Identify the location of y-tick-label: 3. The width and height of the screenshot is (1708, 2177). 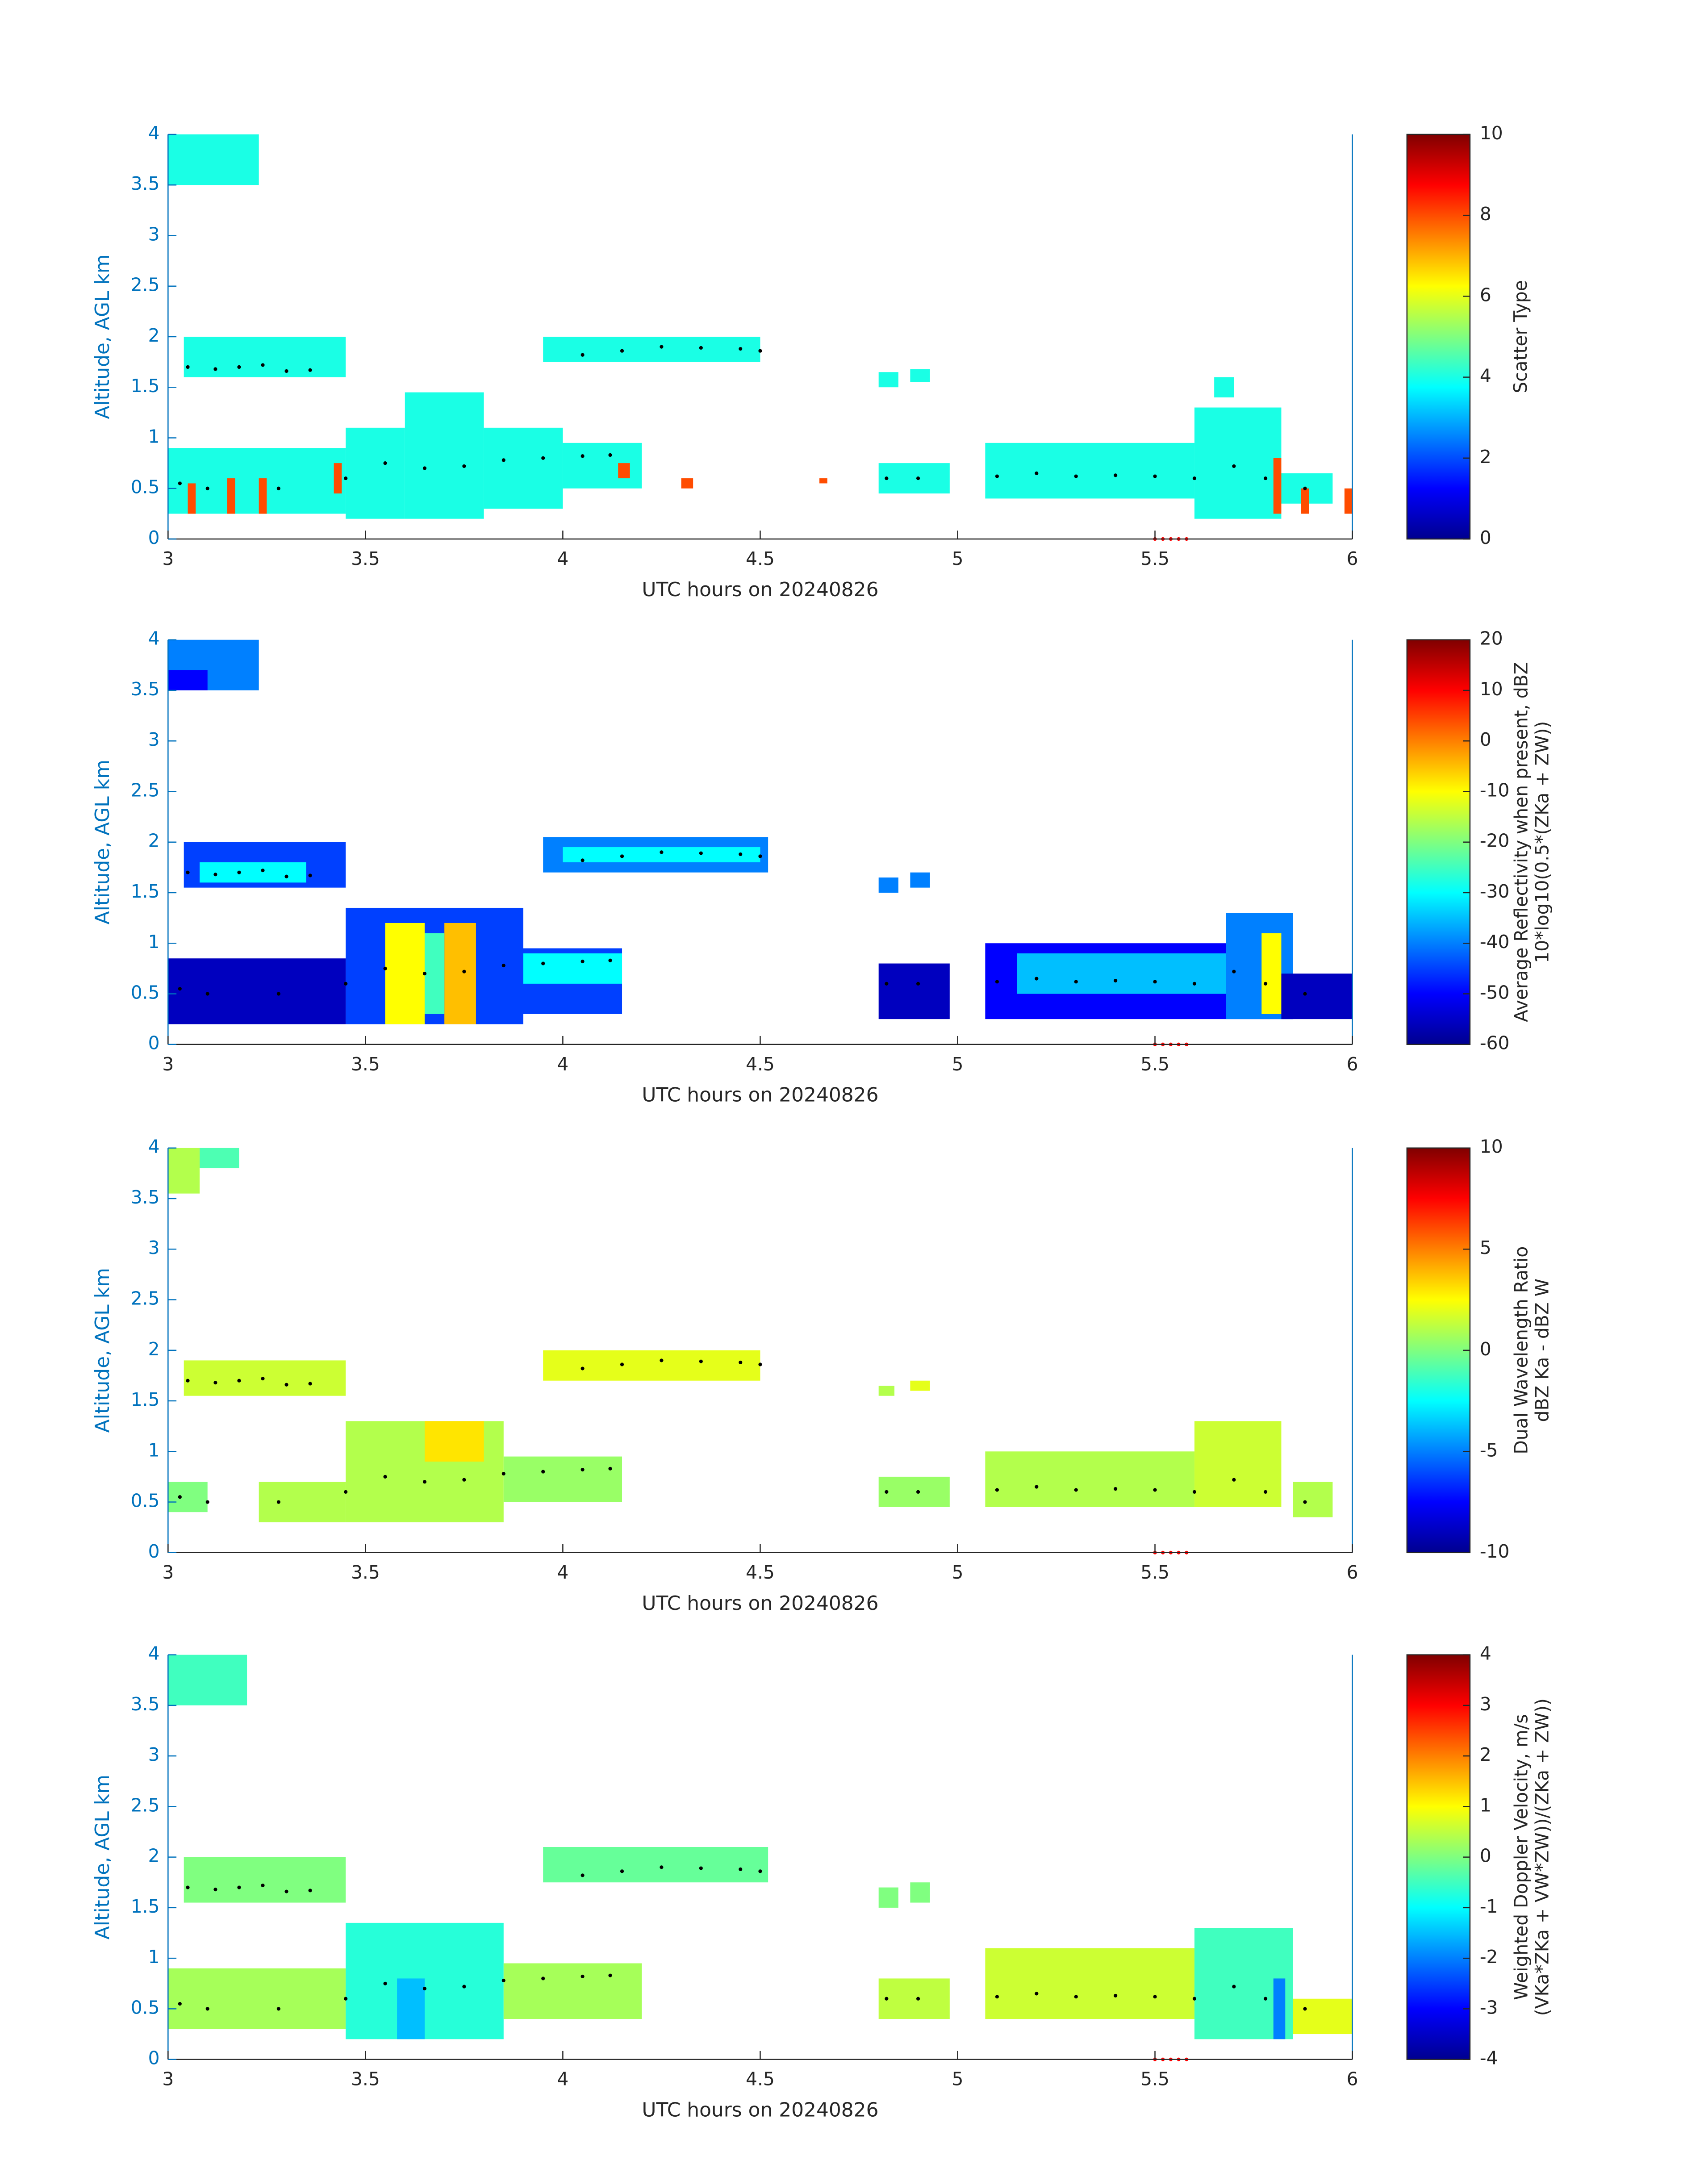
(154, 234).